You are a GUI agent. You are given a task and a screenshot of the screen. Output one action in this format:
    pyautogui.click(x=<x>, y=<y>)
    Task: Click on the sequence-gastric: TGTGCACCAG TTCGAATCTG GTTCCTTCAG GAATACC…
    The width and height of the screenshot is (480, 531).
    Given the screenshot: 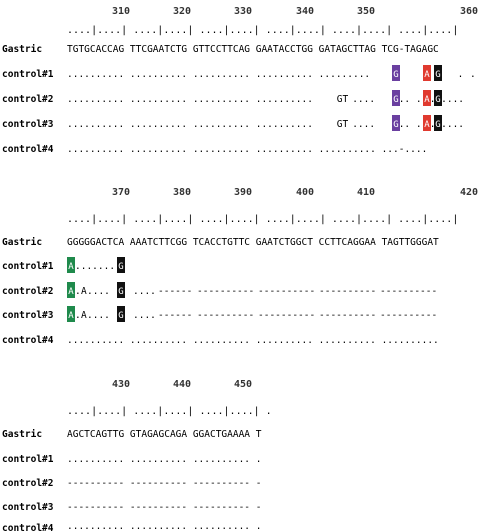 What is the action you would take?
    pyautogui.click(x=253, y=49)
    